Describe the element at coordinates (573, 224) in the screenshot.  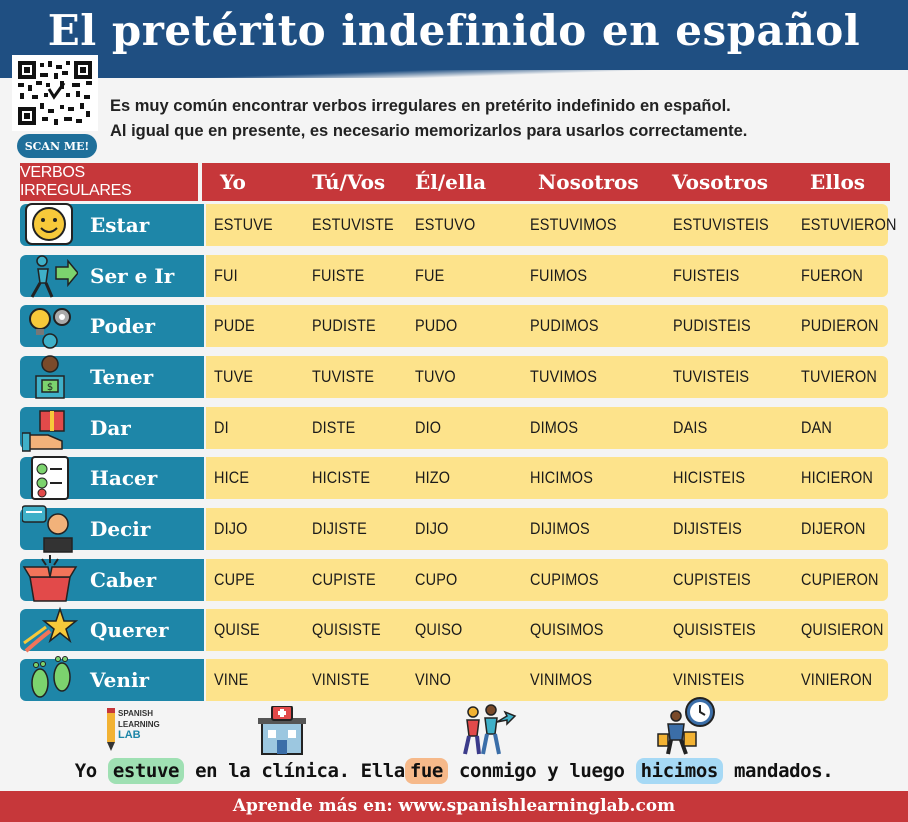
I see `conjugation-cell: ESTUVIMOS` at that location.